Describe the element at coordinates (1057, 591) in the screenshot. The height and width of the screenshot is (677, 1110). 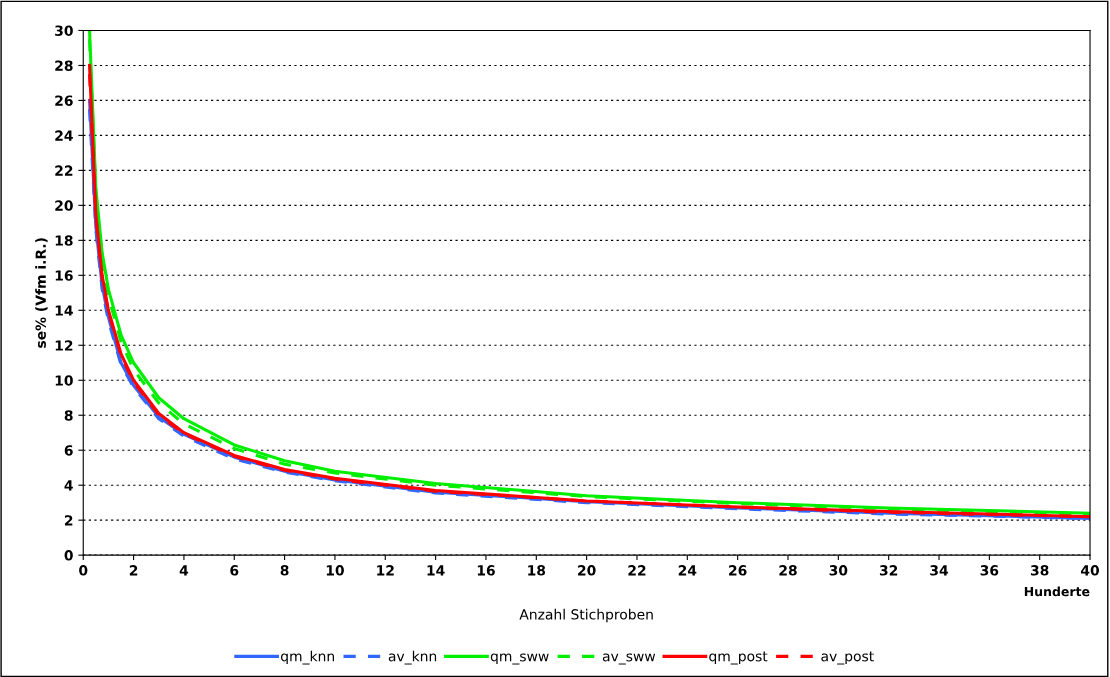
I see `text: Hunderte` at that location.